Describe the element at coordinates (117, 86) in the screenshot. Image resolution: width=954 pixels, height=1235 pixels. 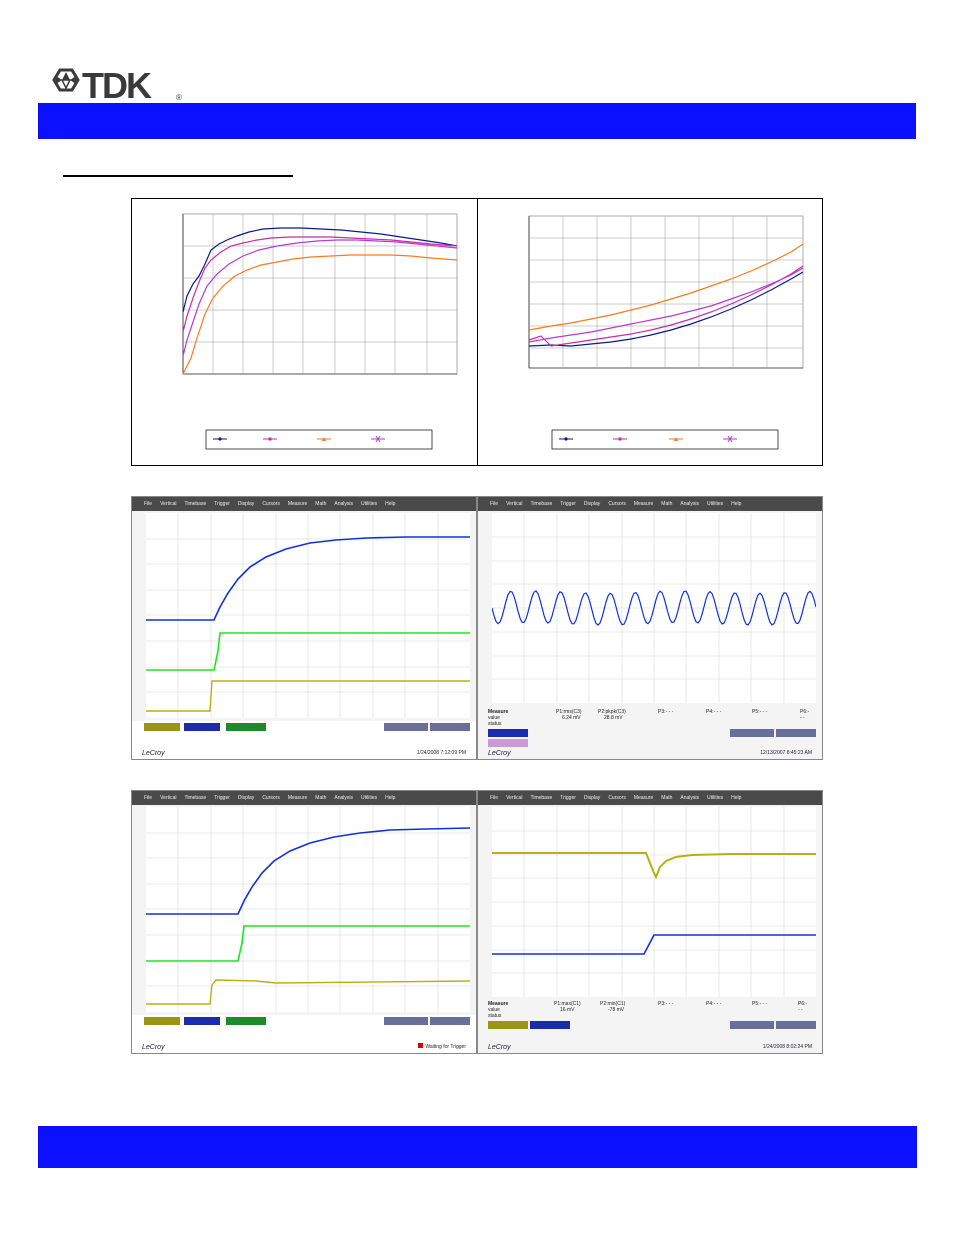
I see `svg-text: TDK` at that location.